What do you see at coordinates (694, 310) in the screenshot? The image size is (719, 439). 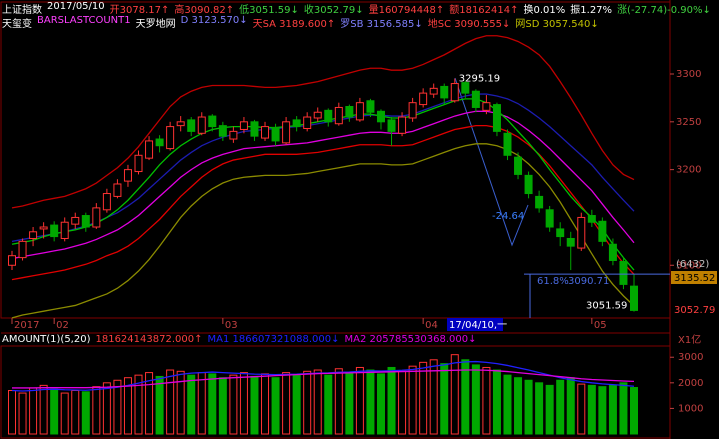 I see `last-close: 3052.79` at bounding box center [694, 310].